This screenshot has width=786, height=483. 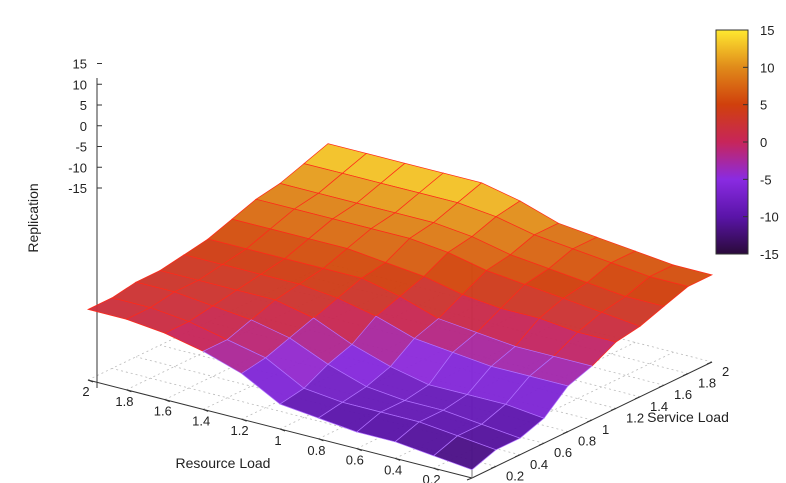 What do you see at coordinates (563, 452) in the screenshot?
I see `y-tick-label: 0.6` at bounding box center [563, 452].